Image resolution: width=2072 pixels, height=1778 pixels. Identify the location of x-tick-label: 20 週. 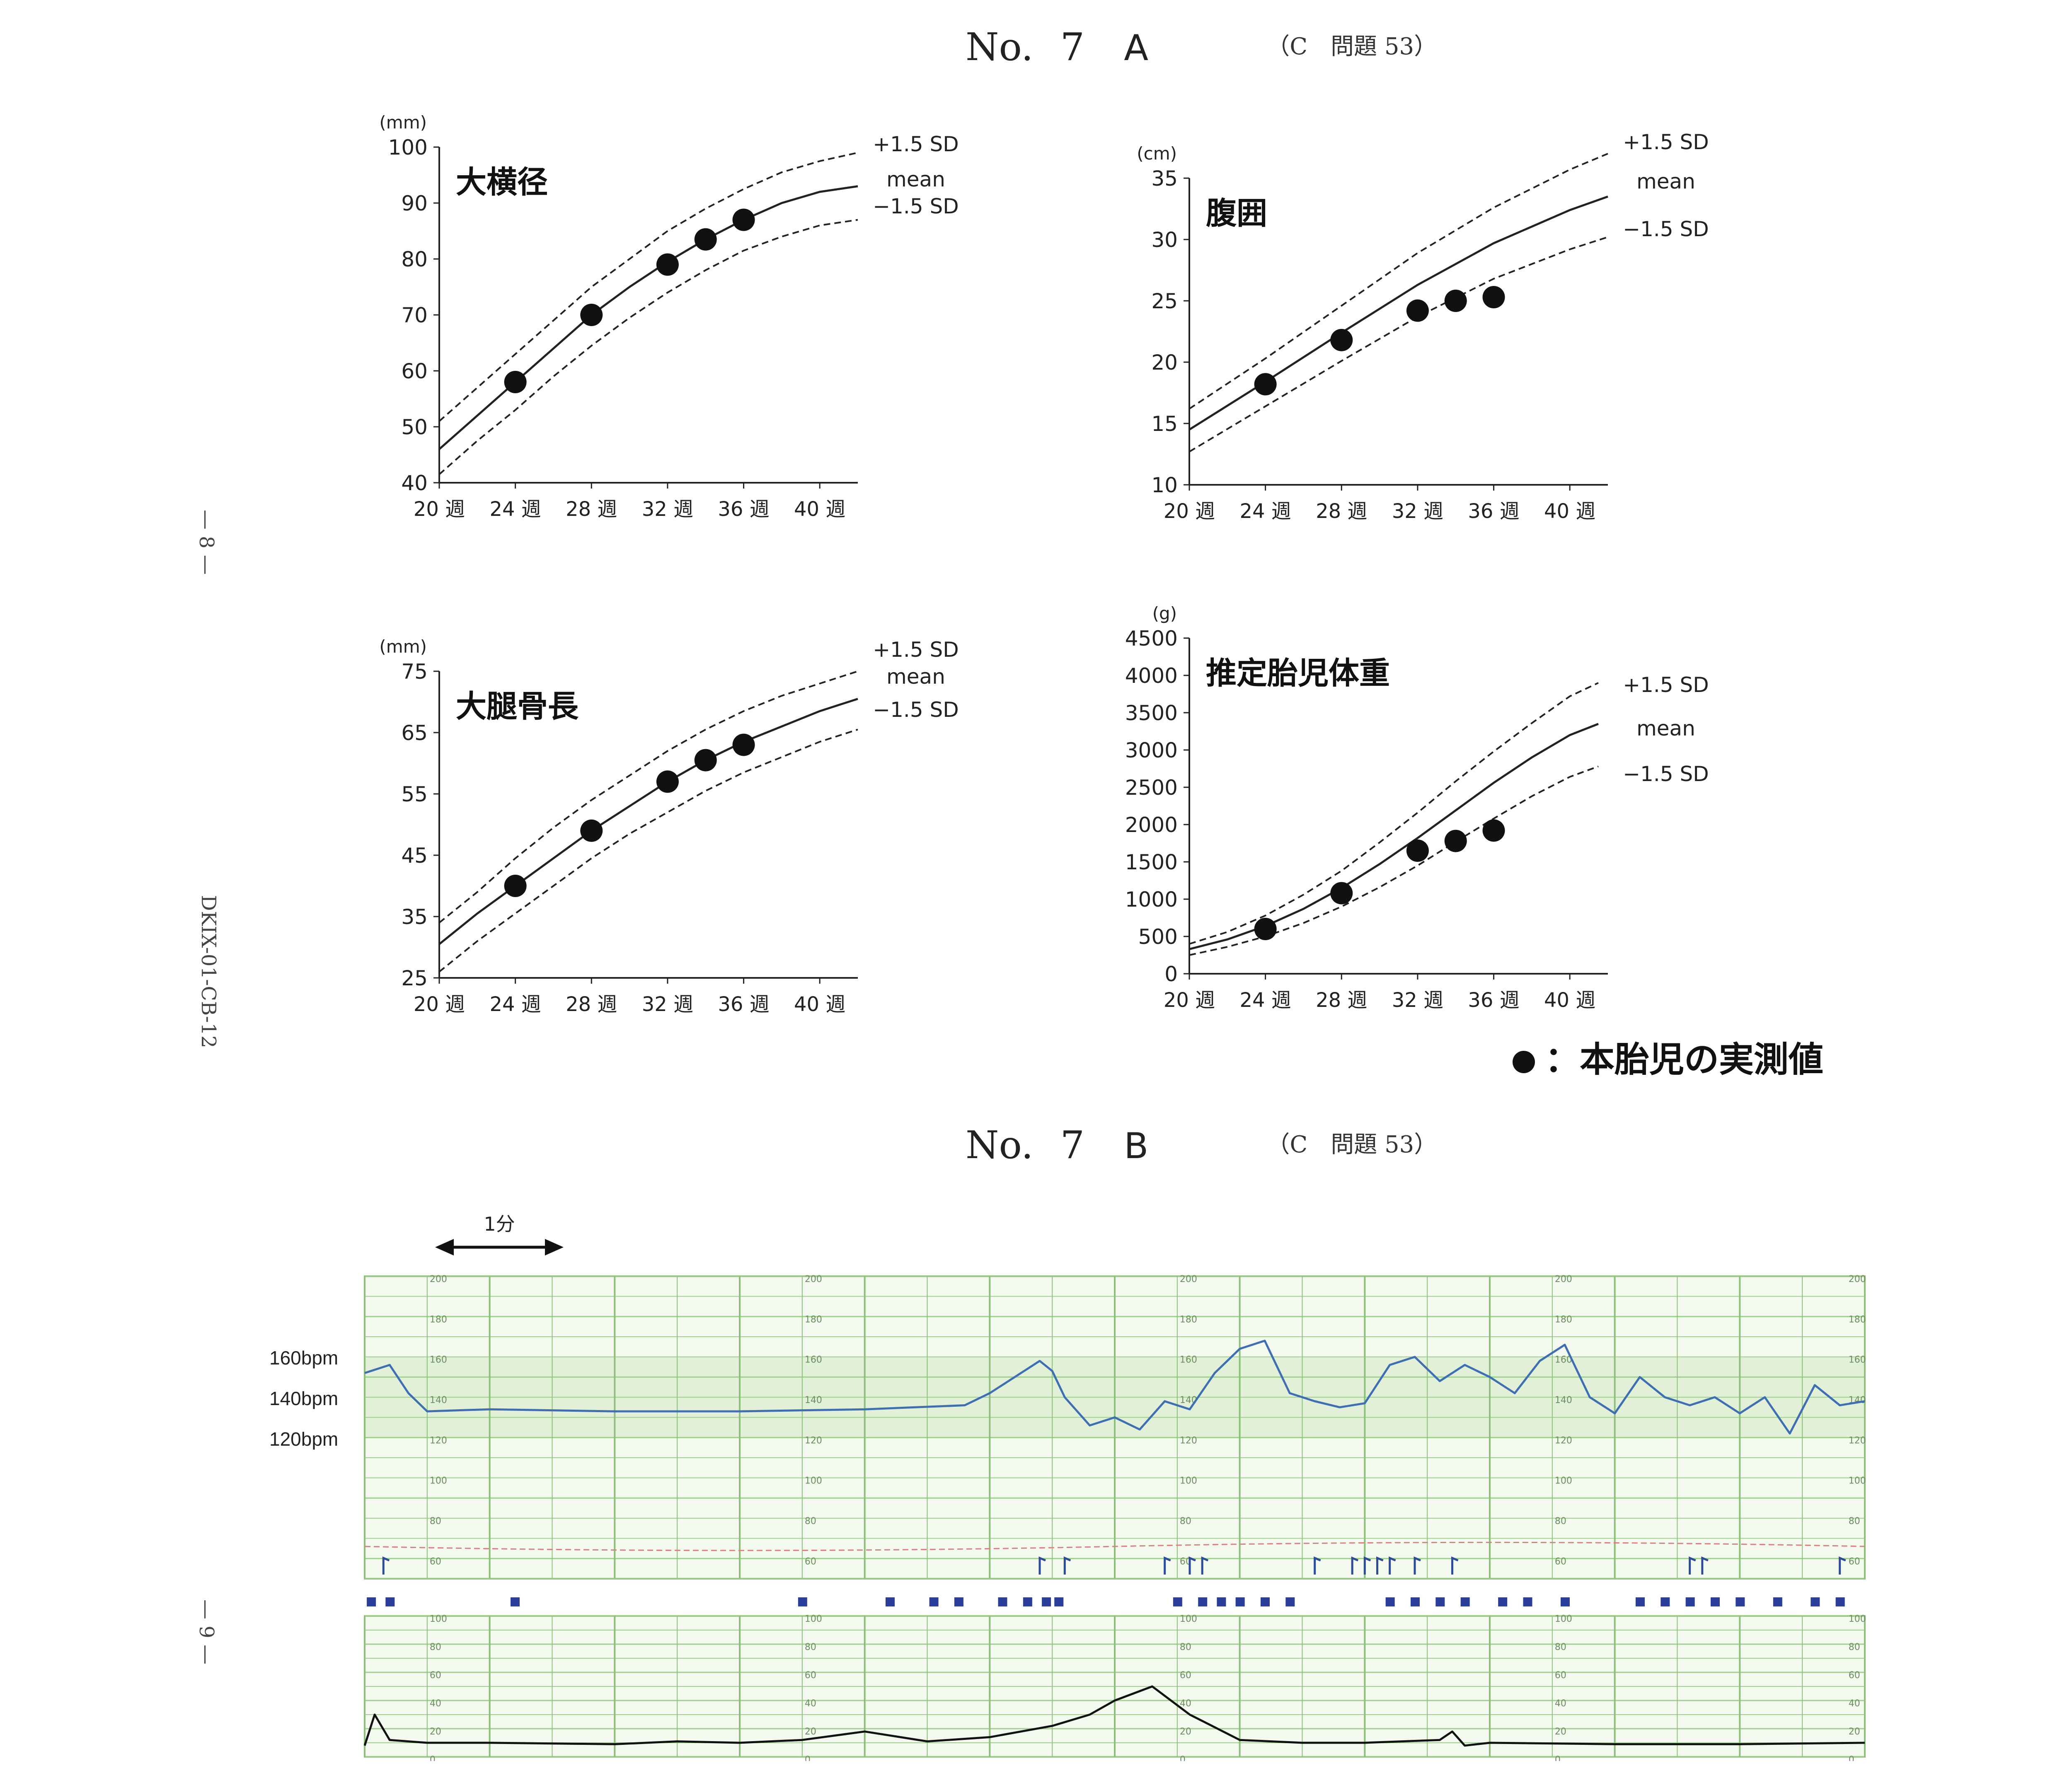
(1189, 1000).